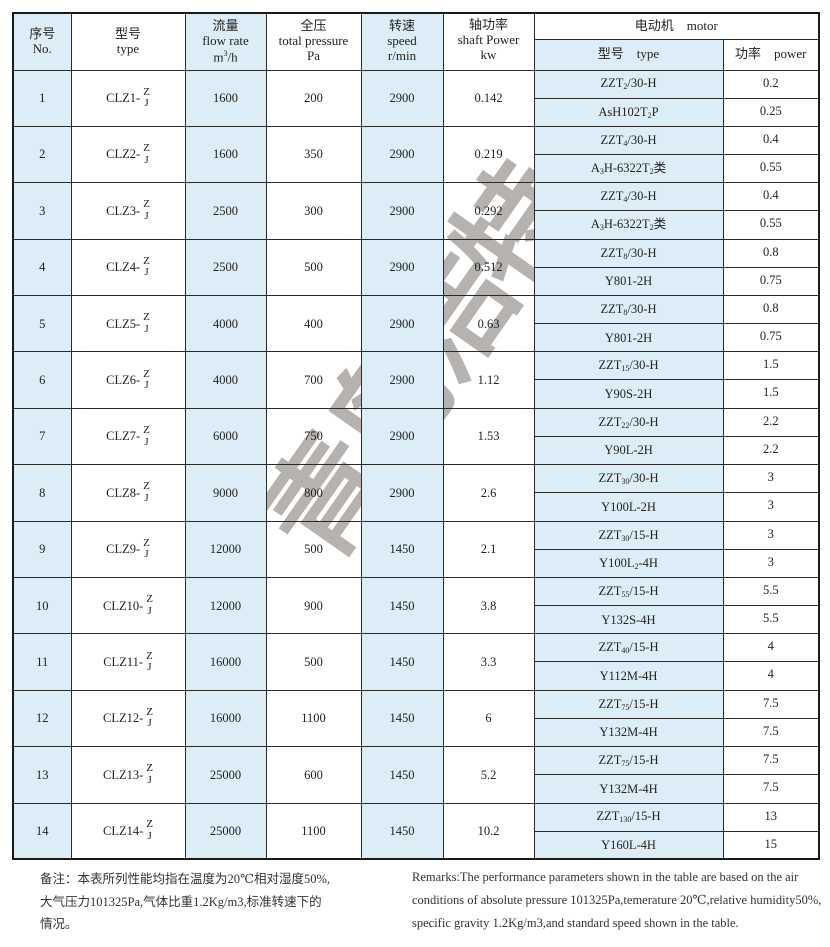  Describe the element at coordinates (771, 450) in the screenshot. I see `cell-motor-power: 2.2` at that location.